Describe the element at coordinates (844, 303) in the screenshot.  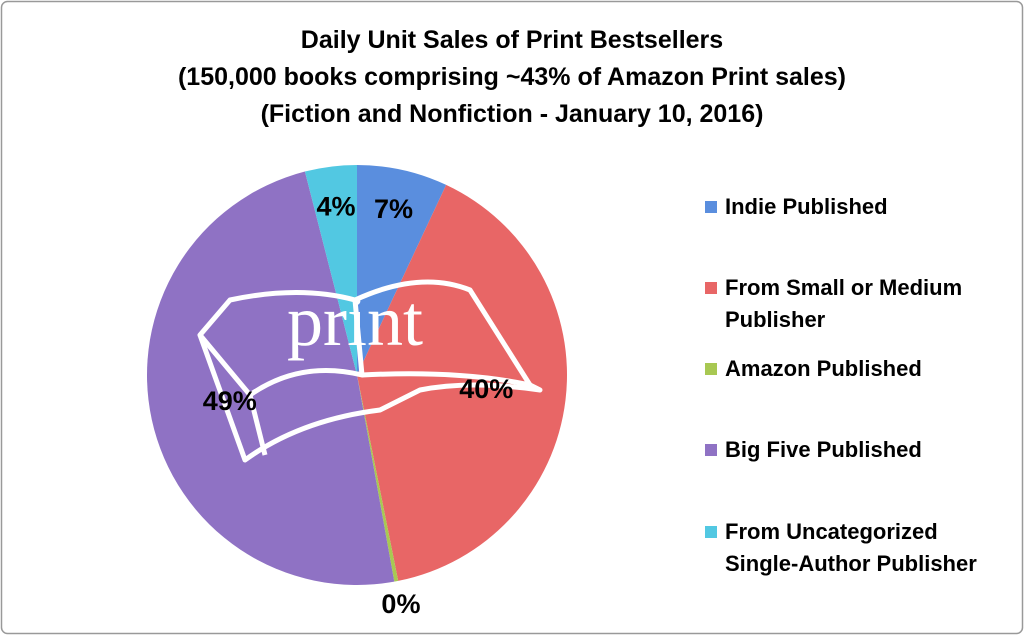
I see `legend-label: From Small or Medium Publisher` at that location.